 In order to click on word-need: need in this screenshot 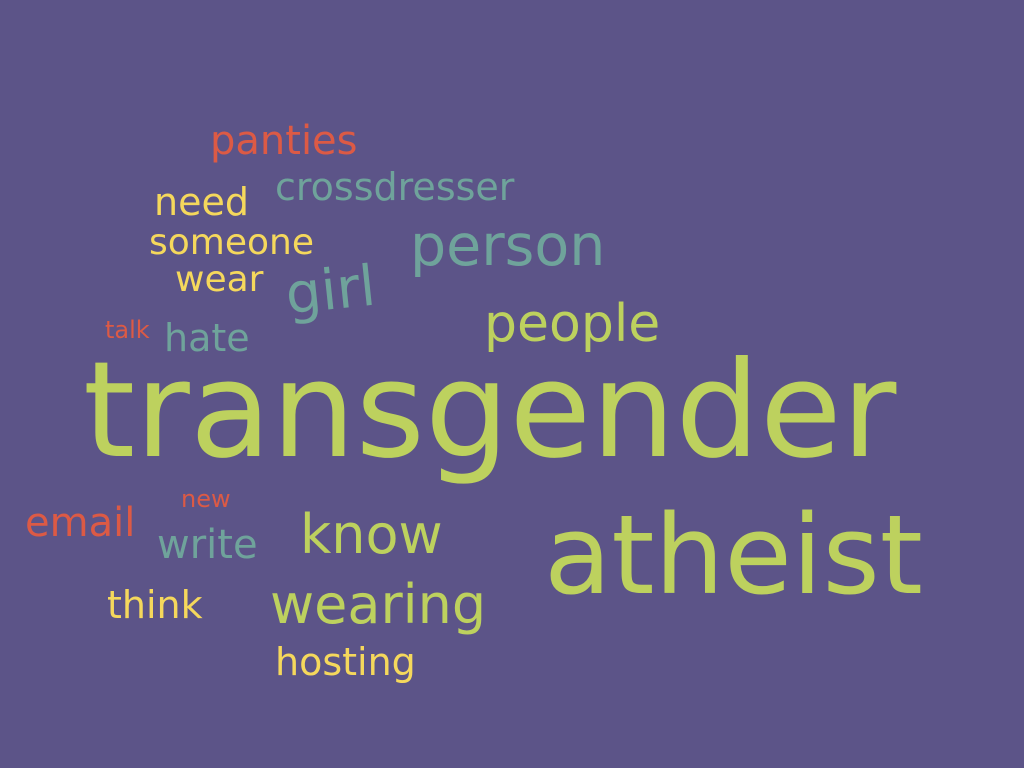, I will do `click(201, 202)`.